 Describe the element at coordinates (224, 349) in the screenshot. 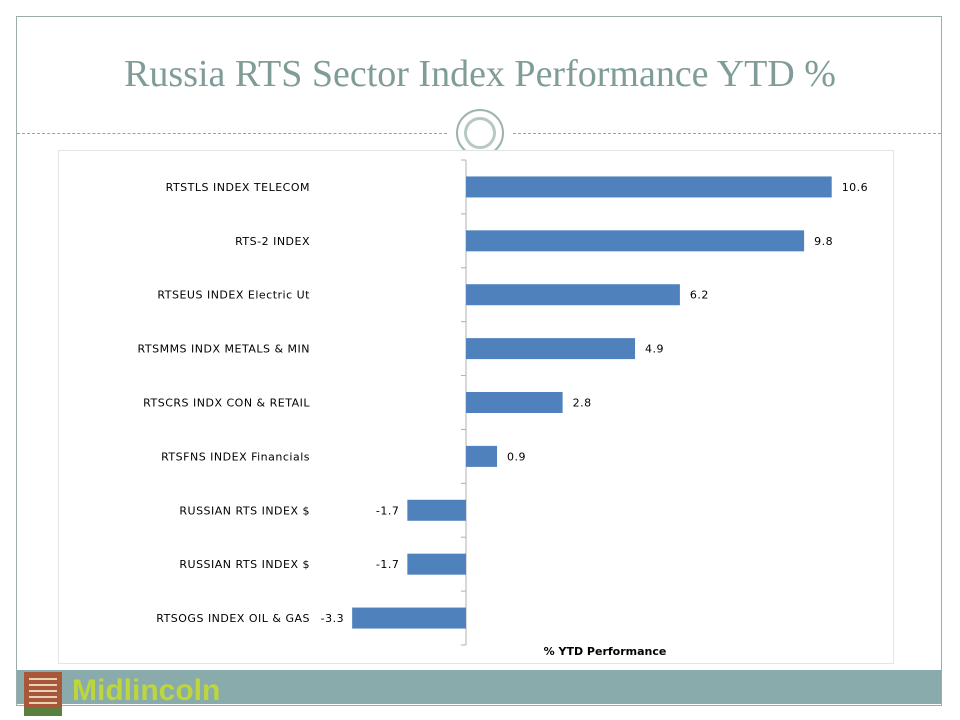

I see `category-label: RTSMMS INDX METALS & MIN` at that location.